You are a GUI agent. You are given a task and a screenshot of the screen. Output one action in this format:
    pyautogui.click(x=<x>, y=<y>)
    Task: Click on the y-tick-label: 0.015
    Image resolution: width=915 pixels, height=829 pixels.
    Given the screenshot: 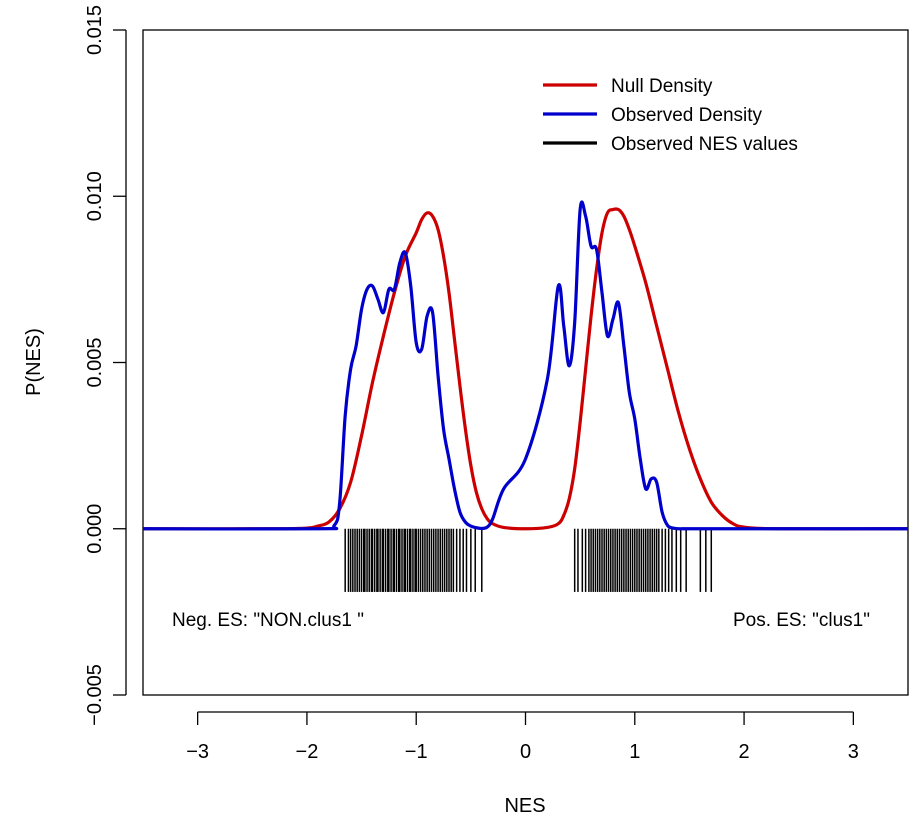 What is the action you would take?
    pyautogui.click(x=95, y=30)
    